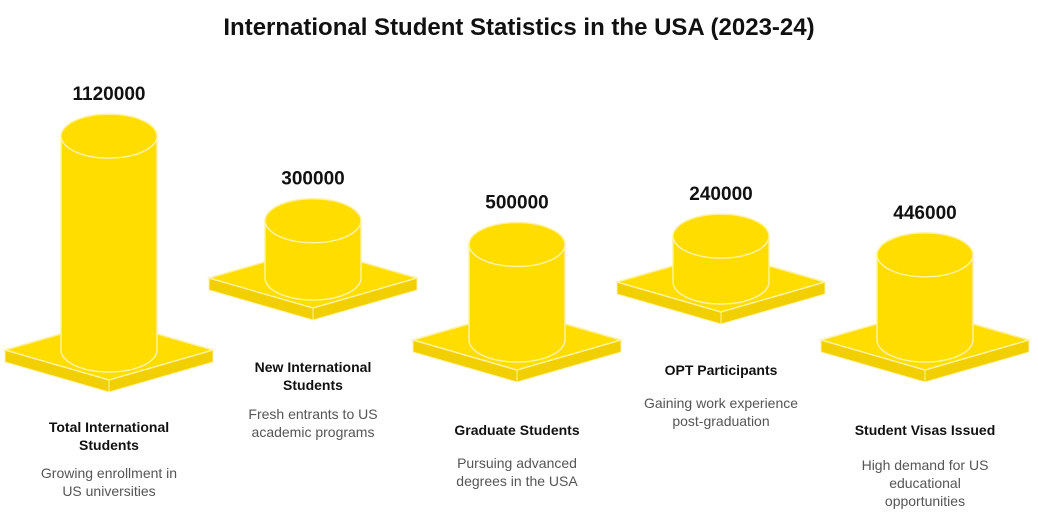  Describe the element at coordinates (109, 482) in the screenshot. I see `category-description-total: Growing enrollment in US universities` at that location.